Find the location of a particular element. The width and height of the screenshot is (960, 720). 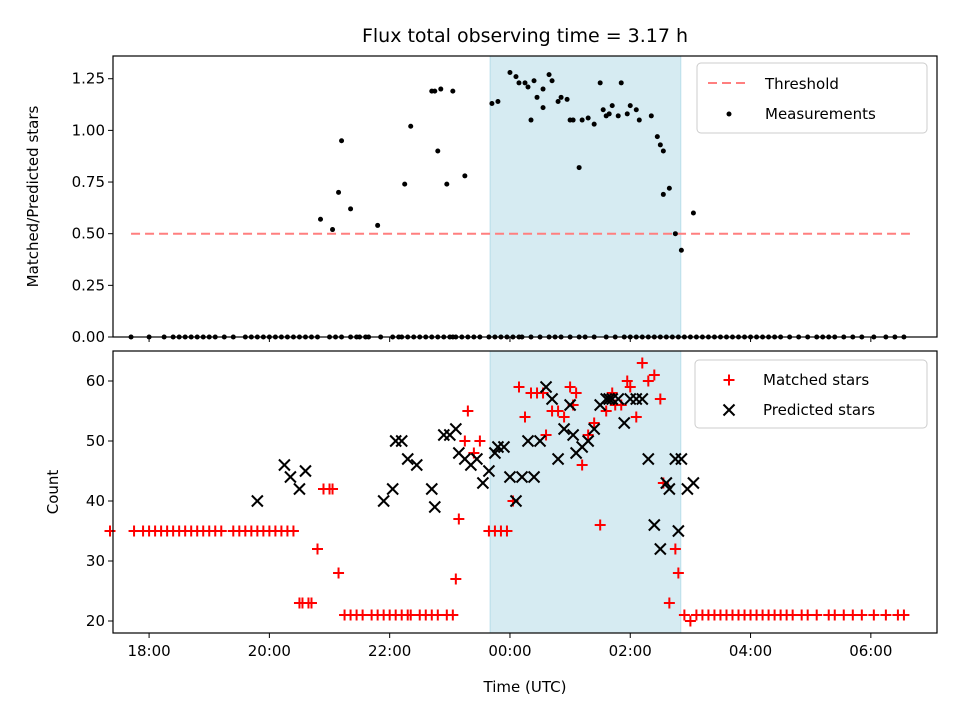

y-tick-label: 0.00 is located at coordinates (88, 337).